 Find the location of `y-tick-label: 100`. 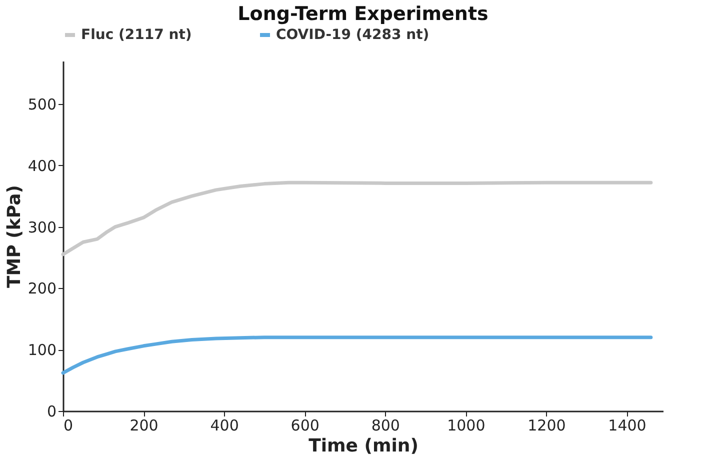

y-tick-label: 100 is located at coordinates (42, 350).